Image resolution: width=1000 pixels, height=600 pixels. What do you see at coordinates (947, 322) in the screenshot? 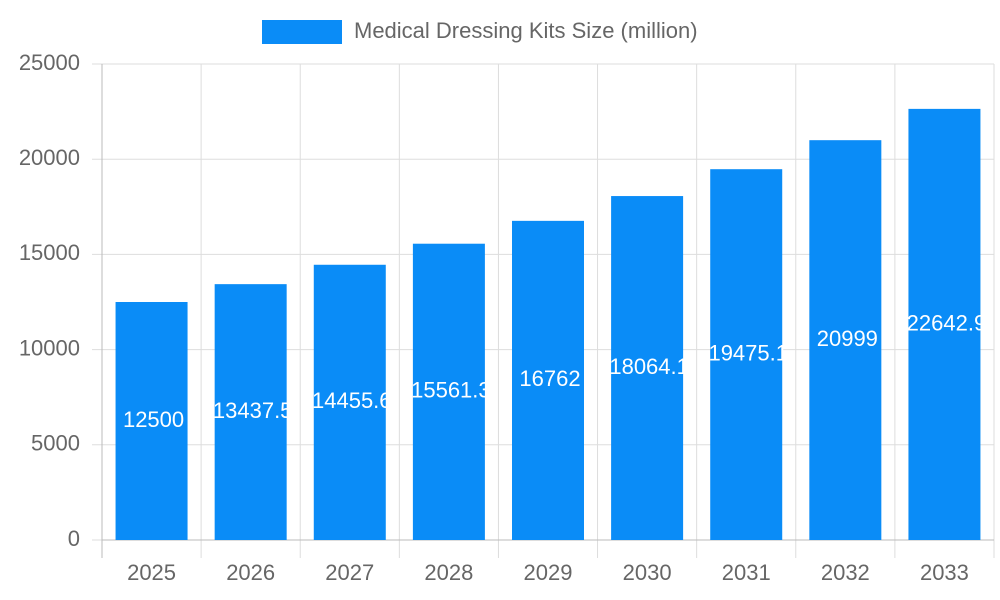
I see `data-label: 22642.9` at bounding box center [947, 322].